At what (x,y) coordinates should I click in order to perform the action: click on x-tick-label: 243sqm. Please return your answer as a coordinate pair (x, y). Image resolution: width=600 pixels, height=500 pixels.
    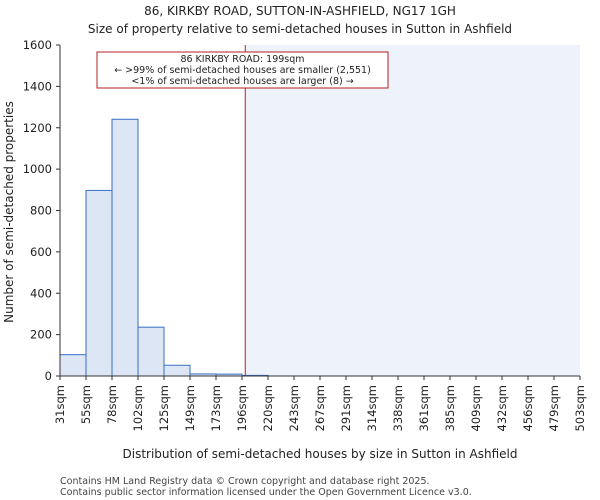
    Looking at the image, I should click on (294, 408).